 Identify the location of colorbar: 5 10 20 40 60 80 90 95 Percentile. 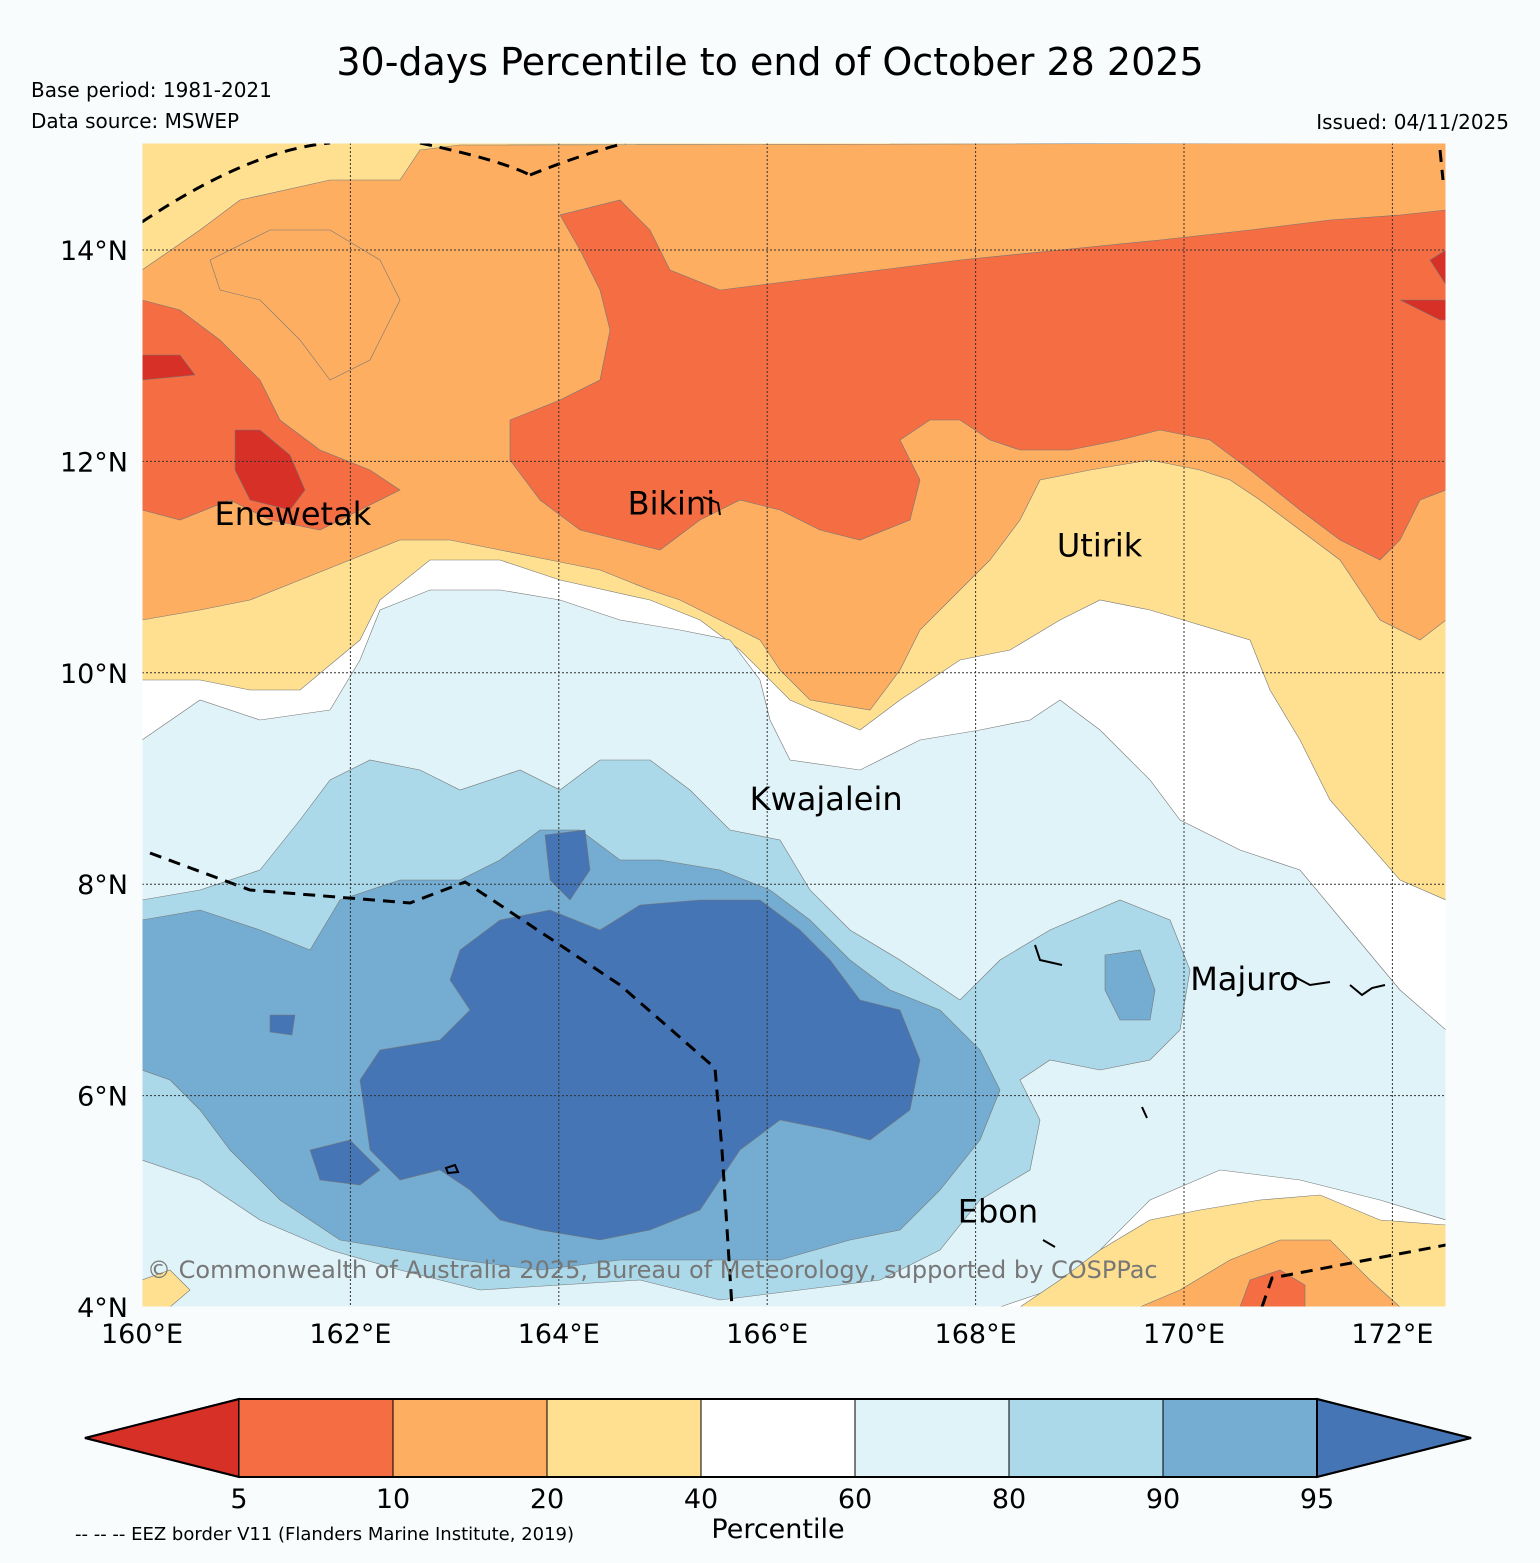
(778, 1471).